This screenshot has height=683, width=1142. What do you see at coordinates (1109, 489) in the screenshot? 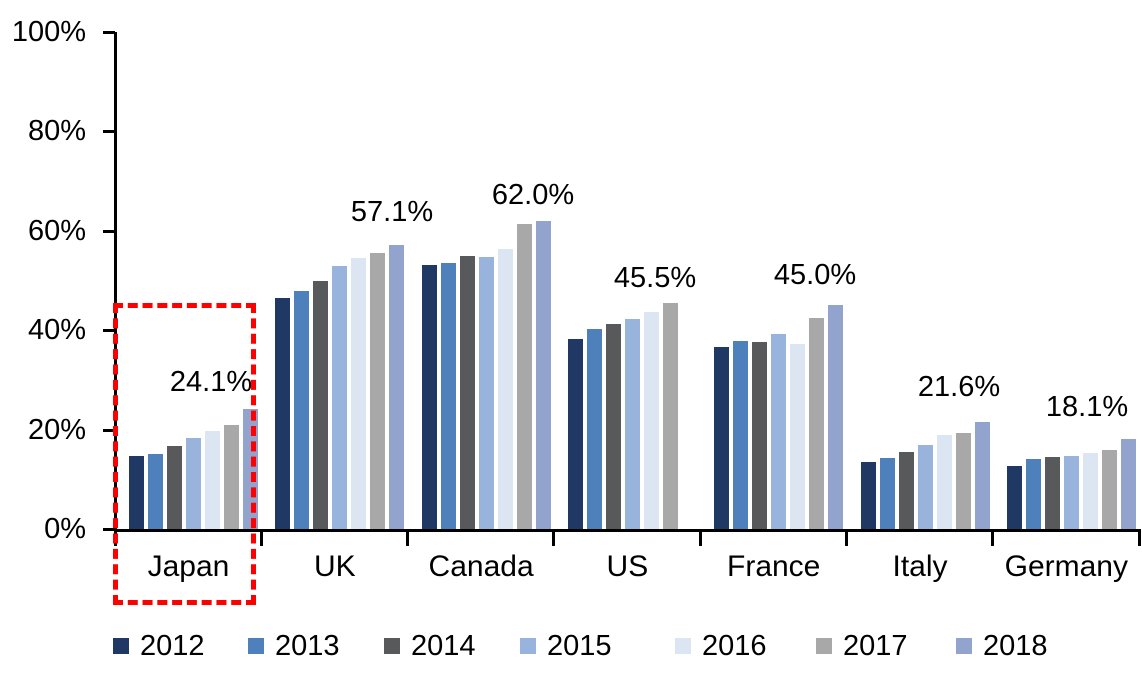
I see `bar-germany-2017` at bounding box center [1109, 489].